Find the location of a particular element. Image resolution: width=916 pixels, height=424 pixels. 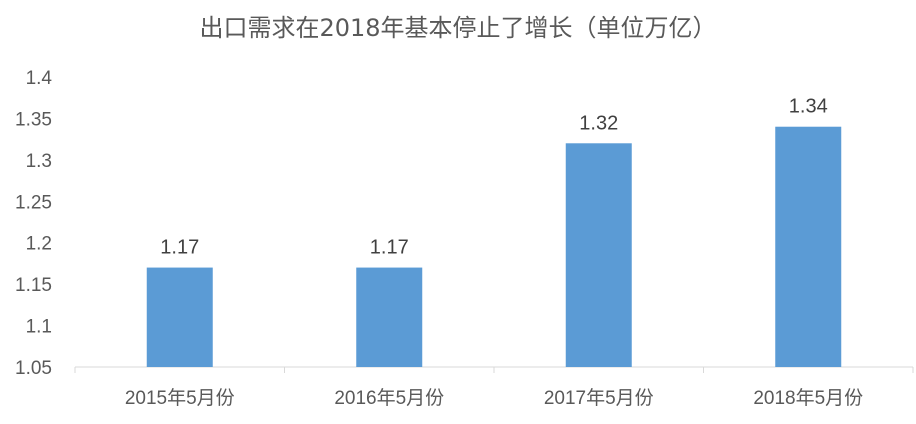

x-axis-ticks: 2015年5月份 2016年5月份 2017年5月份 2018年5月份 is located at coordinates (494, 398).